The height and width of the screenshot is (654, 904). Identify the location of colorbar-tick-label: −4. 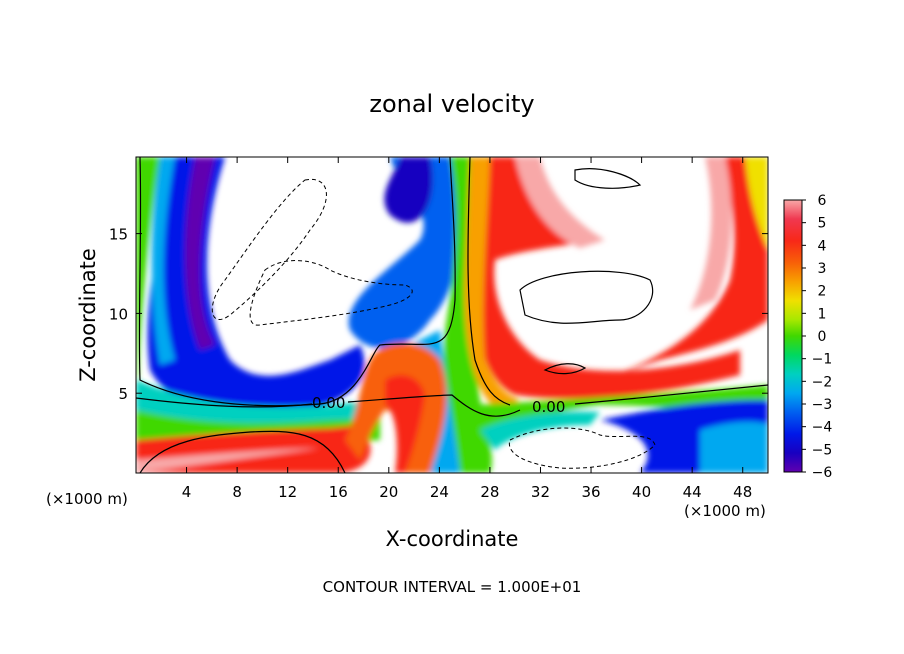
(822, 428).